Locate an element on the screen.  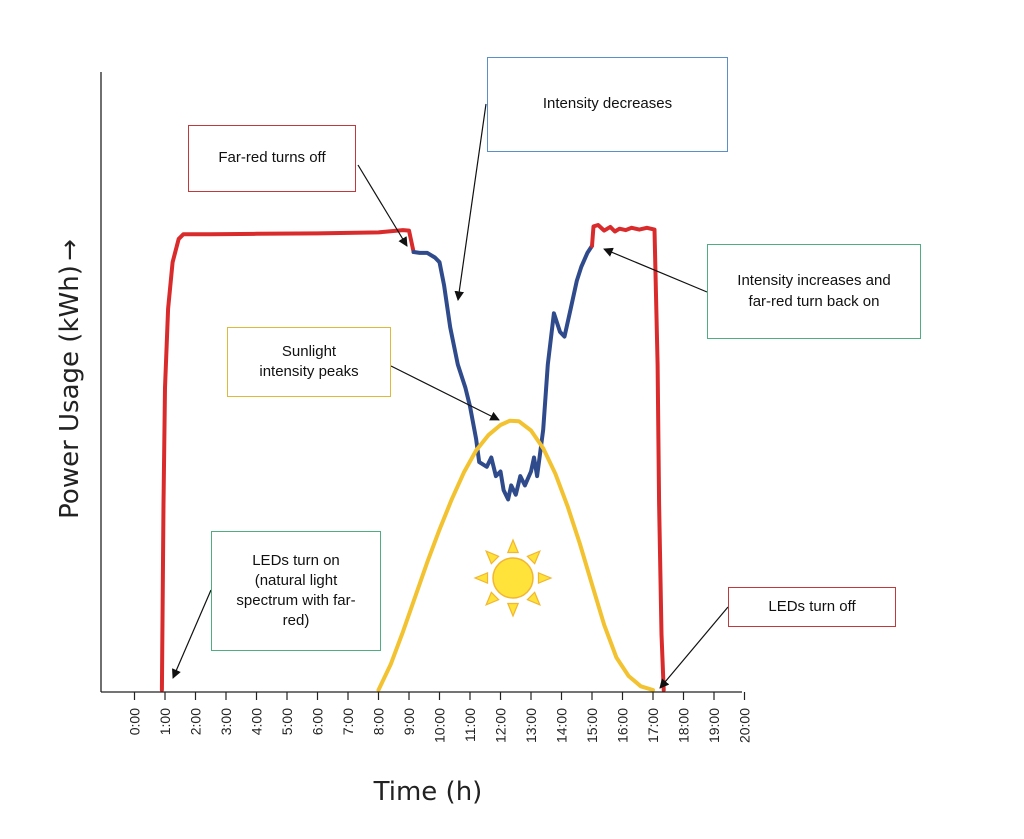
x-tick-label: 13:00 is located at coordinates (531, 725).